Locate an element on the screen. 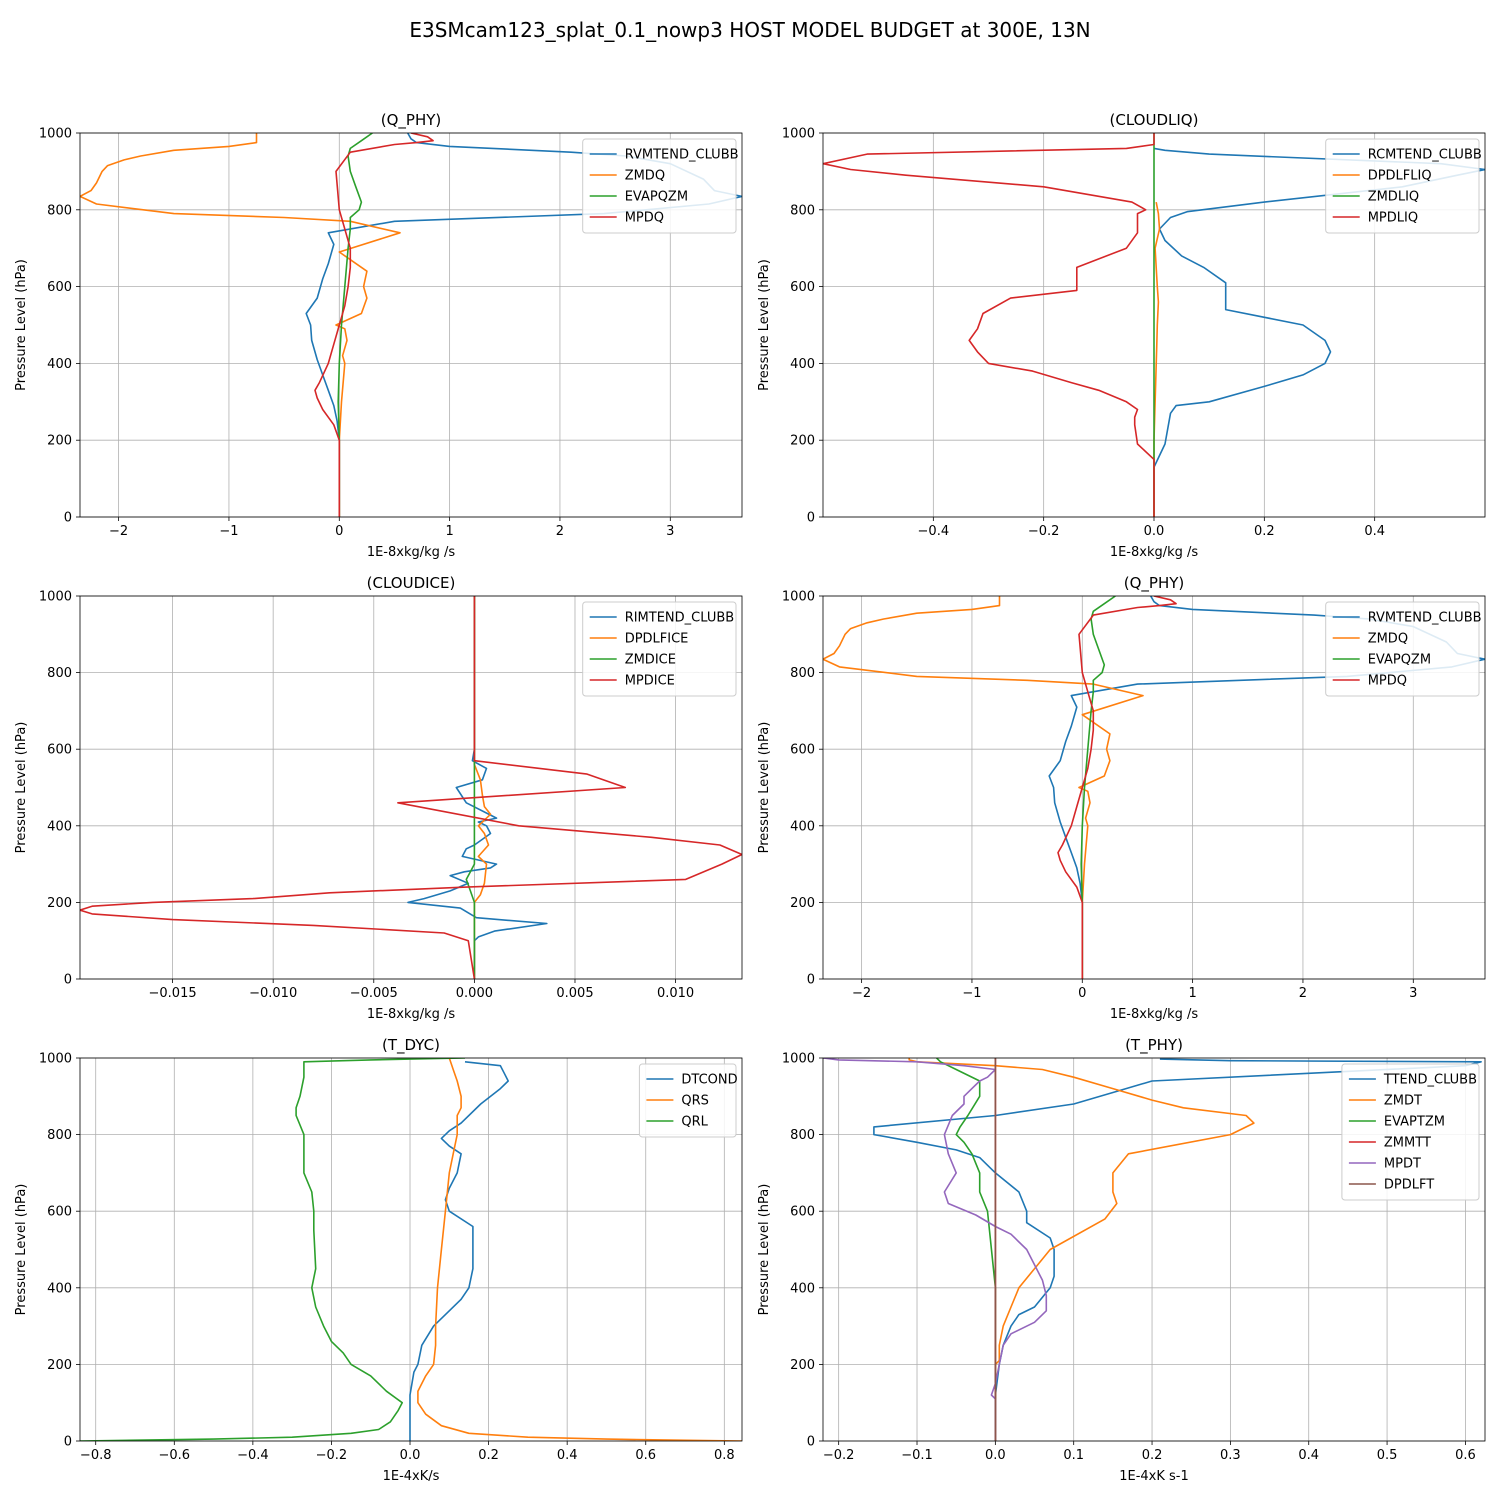 This screenshot has width=1500, height=1500. legend-label: ZMDLIQ is located at coordinates (1393, 197).